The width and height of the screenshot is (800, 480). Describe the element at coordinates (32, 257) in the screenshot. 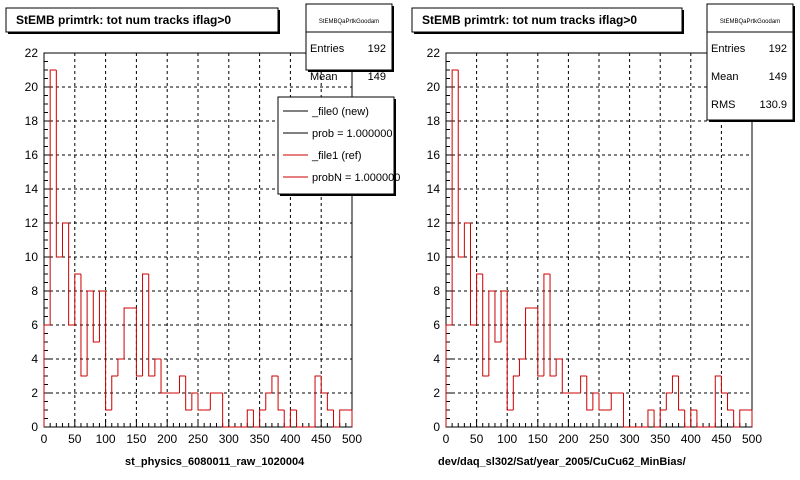

I see `y-tick-label: 10` at that location.